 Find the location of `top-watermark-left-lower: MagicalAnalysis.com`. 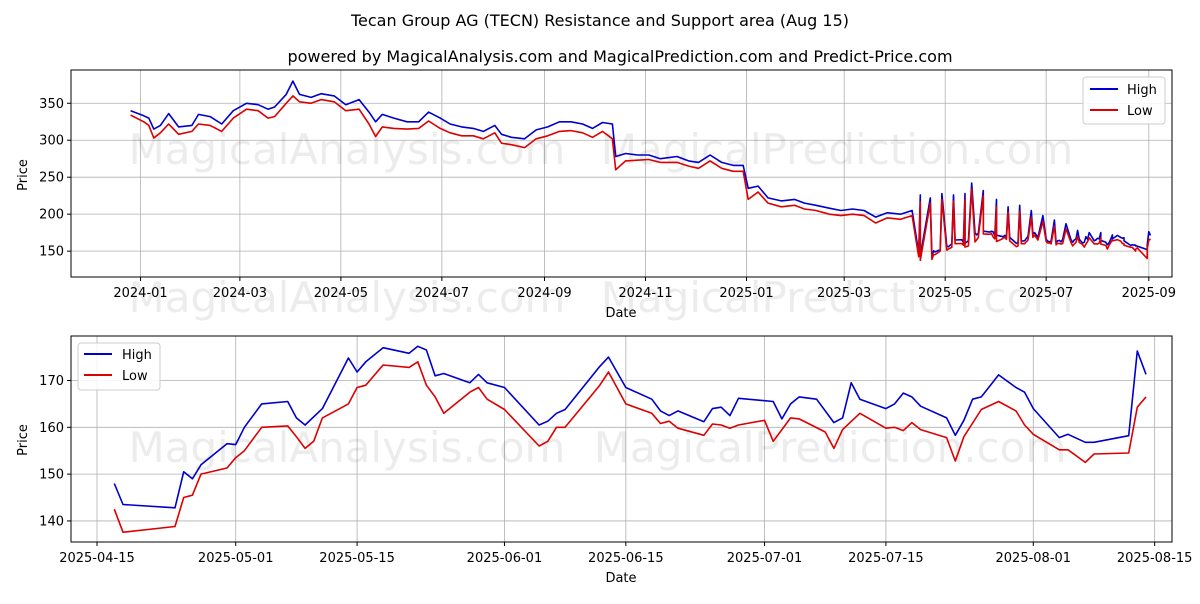

top-watermark-left-lower: MagicalAnalysis.com is located at coordinates (347, 297).